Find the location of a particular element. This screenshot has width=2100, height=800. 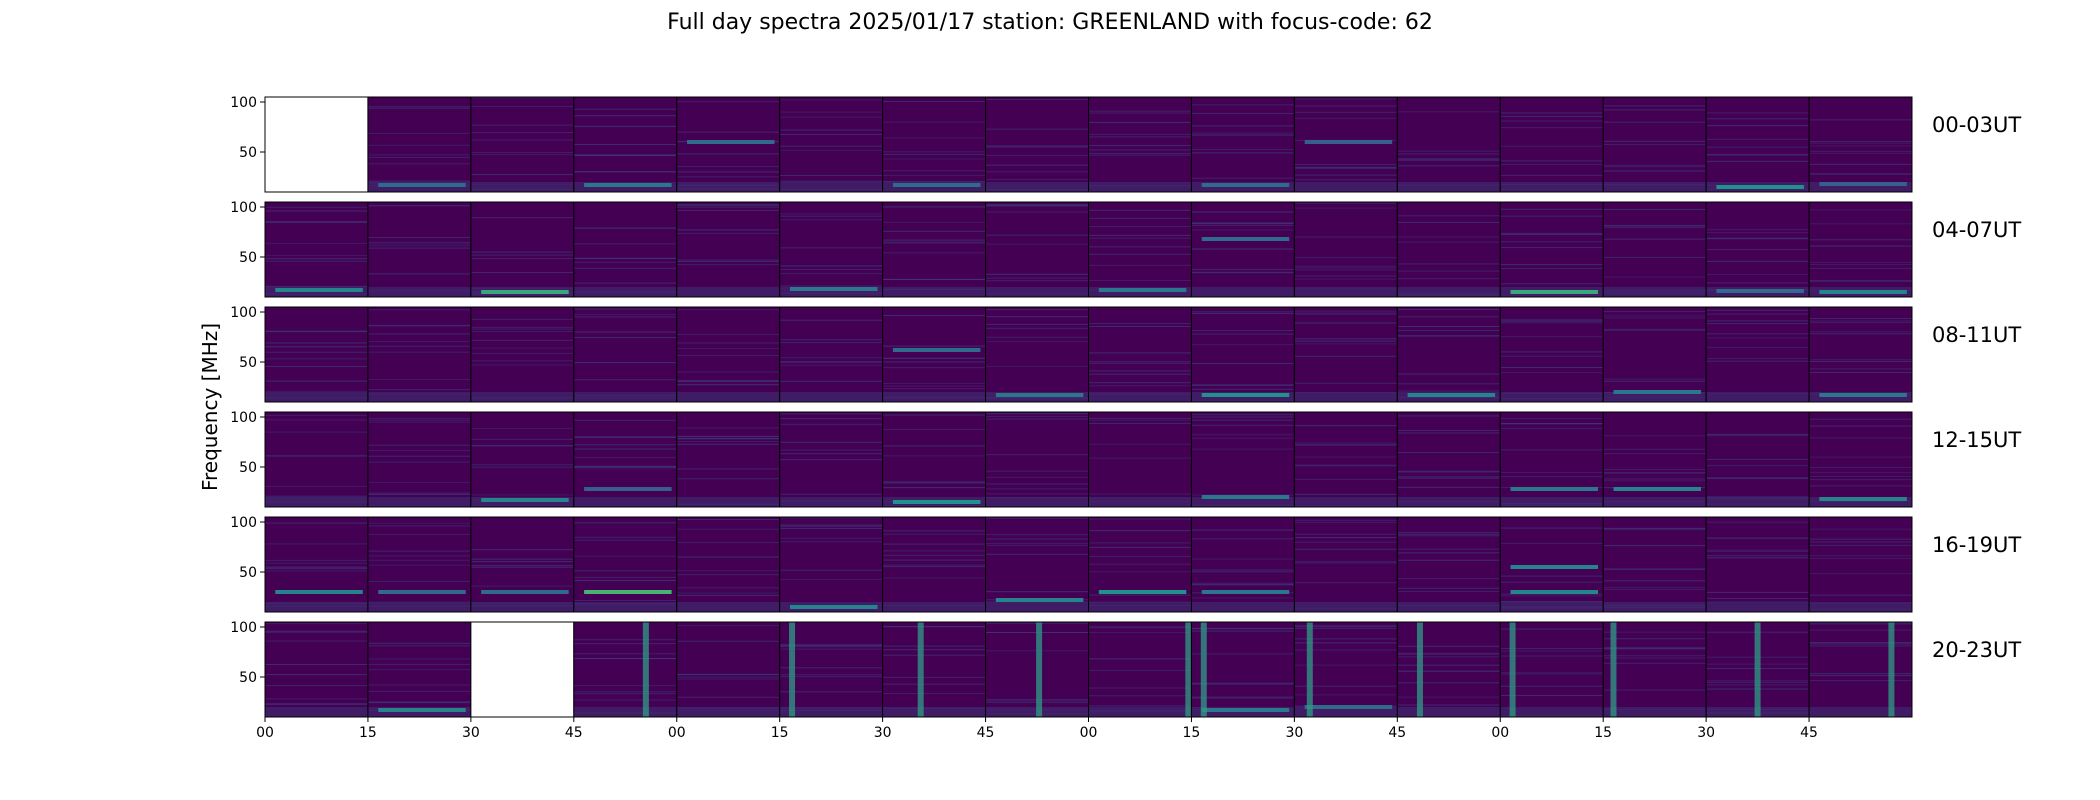

spectra-row: 50 100 16-19UT is located at coordinates (1125, 564).